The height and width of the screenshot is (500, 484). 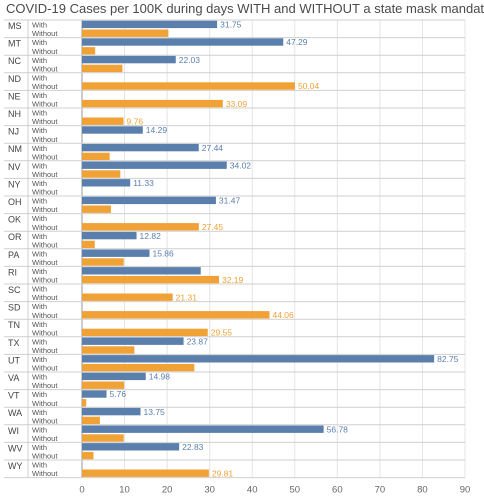 What do you see at coordinates (223, 473) in the screenshot?
I see `data-label-without: 29.81` at bounding box center [223, 473].